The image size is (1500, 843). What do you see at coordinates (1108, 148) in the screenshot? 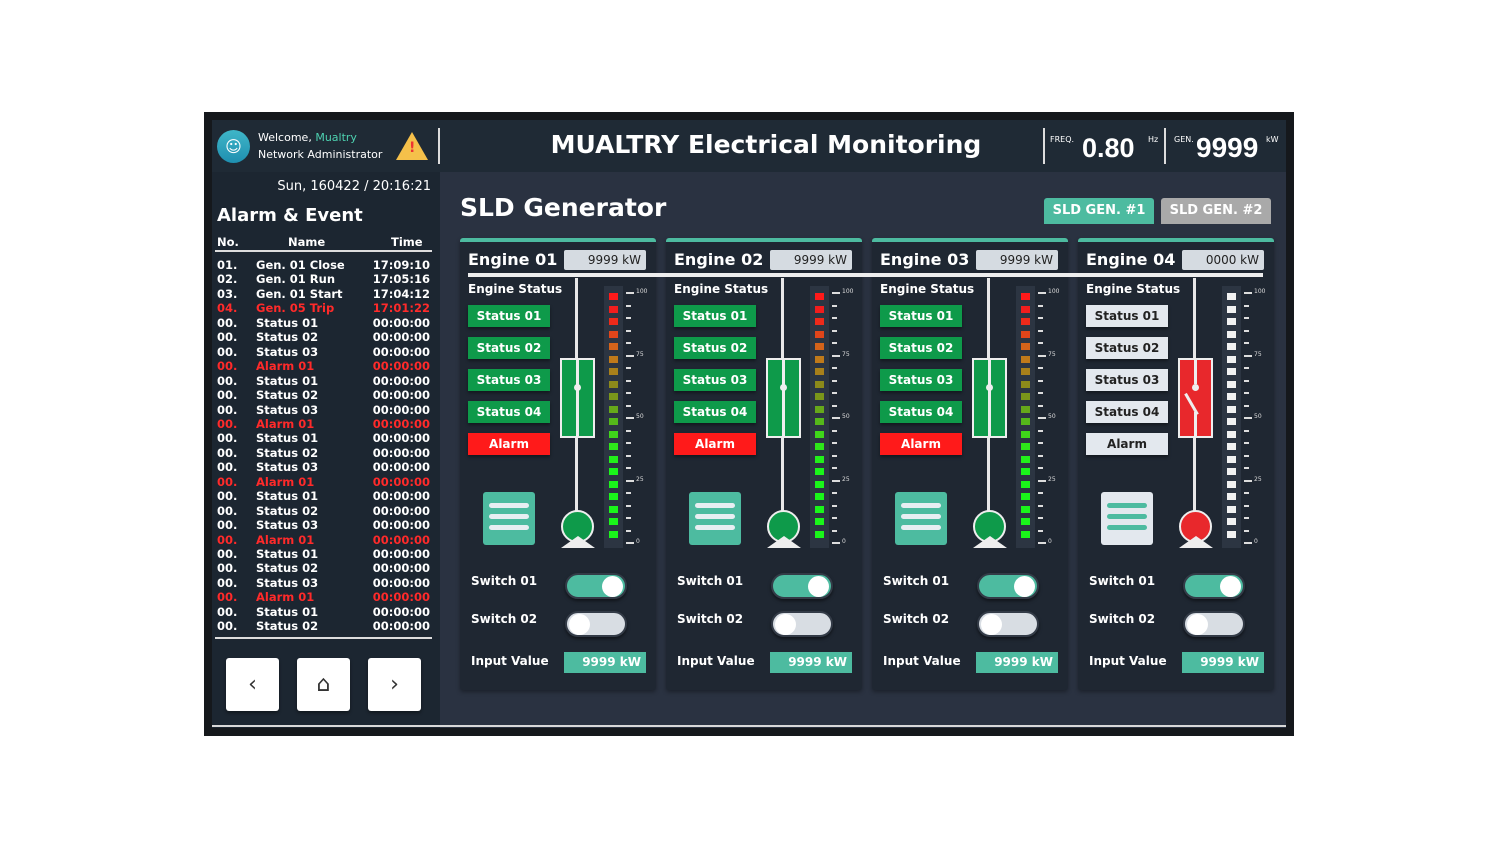
I see `freq-value: 0.80` at bounding box center [1108, 148].